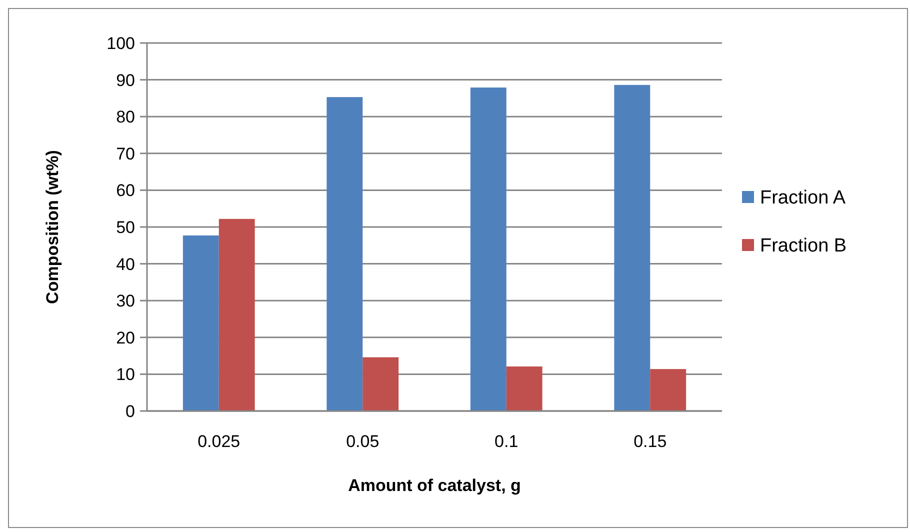 This screenshot has width=910, height=532. What do you see at coordinates (125, 374) in the screenshot?
I see `y-tick-label: 10` at bounding box center [125, 374].